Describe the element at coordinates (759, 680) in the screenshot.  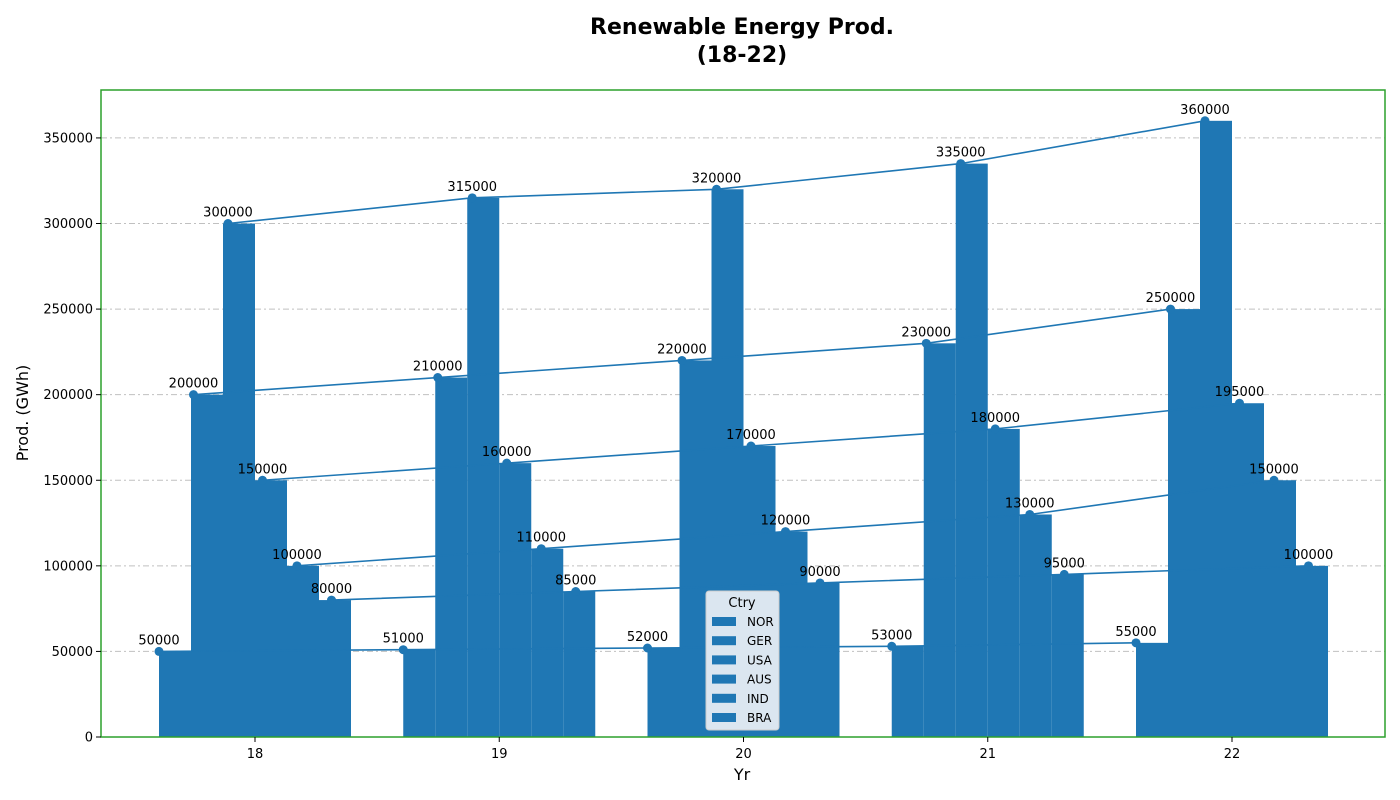
I see `legend-label: AUS` at that location.